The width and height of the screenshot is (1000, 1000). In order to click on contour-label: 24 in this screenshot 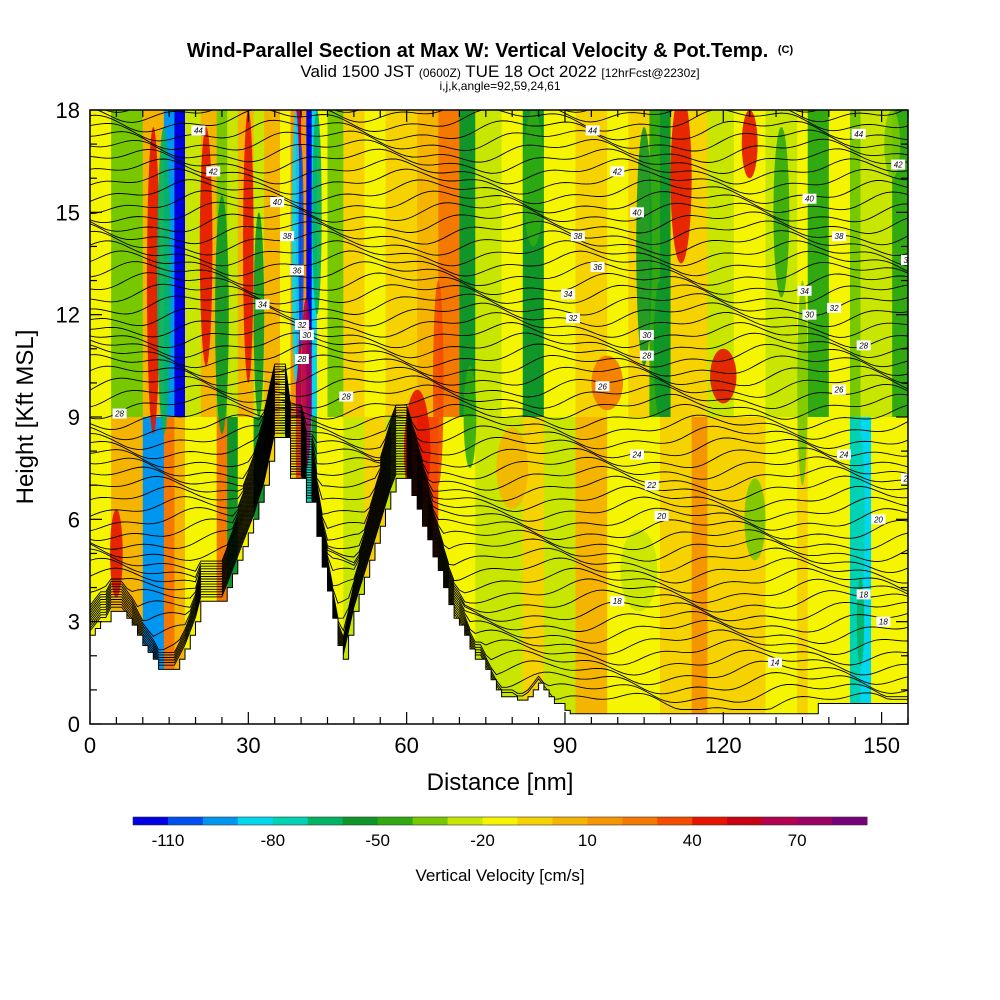, I will do `click(843, 454)`.